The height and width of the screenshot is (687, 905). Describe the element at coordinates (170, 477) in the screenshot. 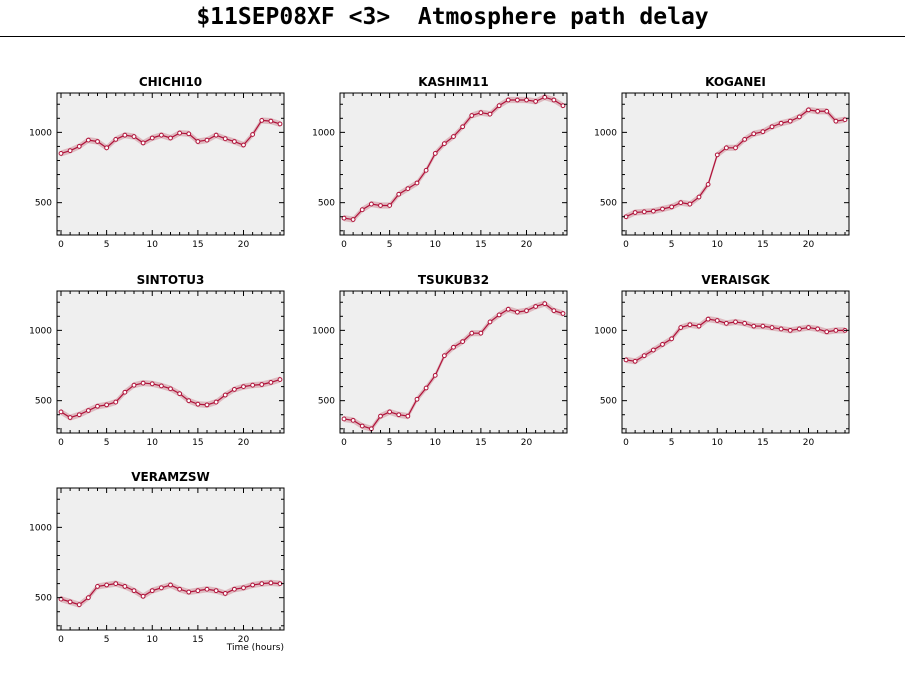

I see `panel-title: VERAMZSW` at that location.